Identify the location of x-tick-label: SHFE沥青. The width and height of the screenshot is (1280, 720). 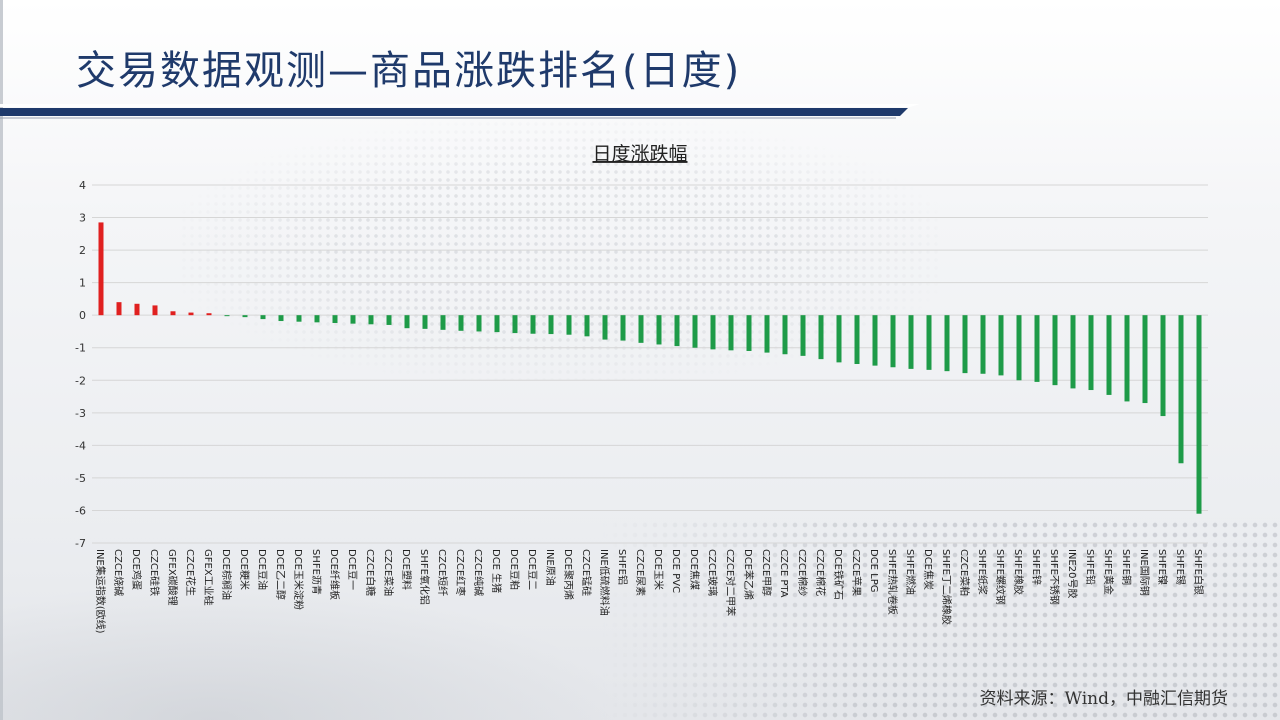
(316, 572).